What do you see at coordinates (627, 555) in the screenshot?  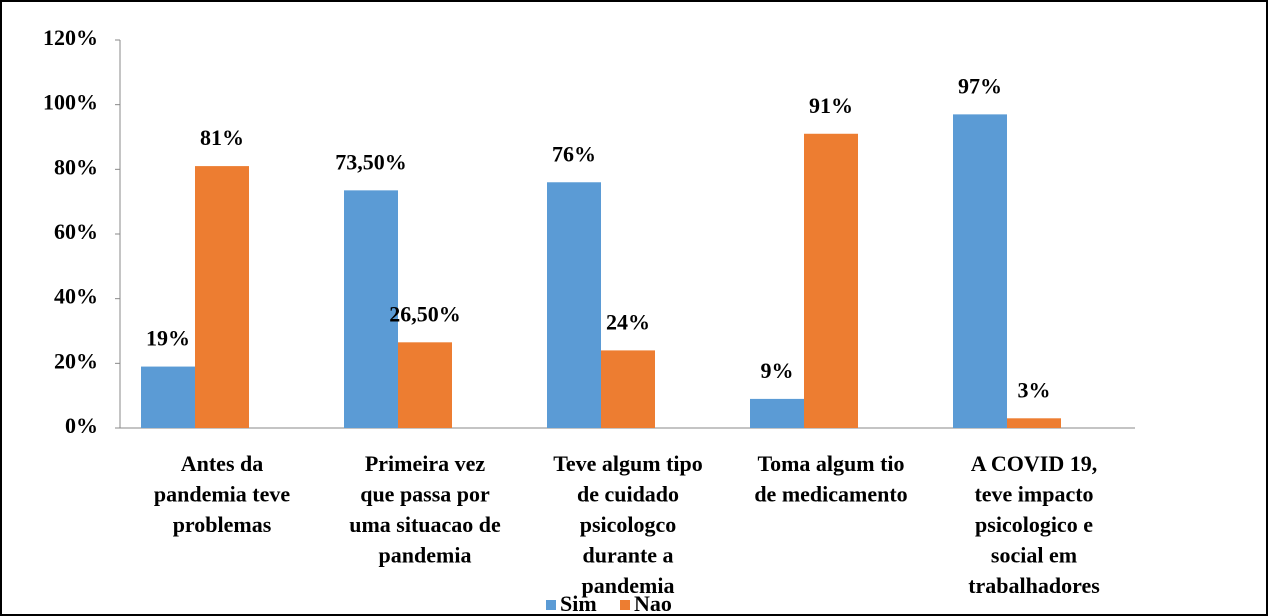 I see `x-tick-label: durante a` at bounding box center [627, 555].